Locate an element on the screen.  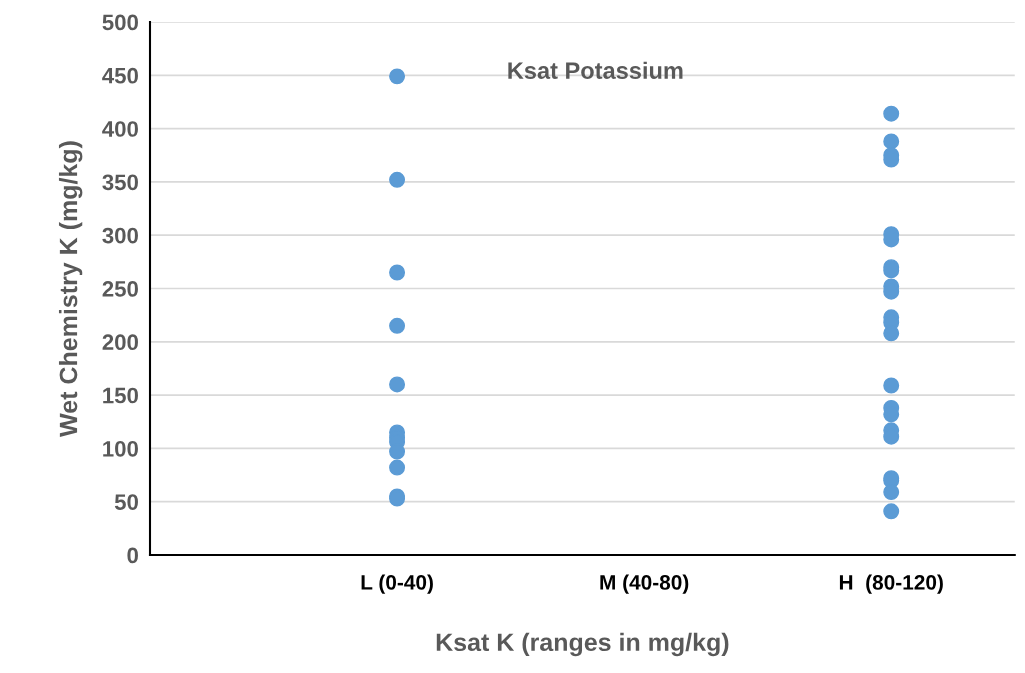
y-tick-label: 50 is located at coordinates (126, 502).